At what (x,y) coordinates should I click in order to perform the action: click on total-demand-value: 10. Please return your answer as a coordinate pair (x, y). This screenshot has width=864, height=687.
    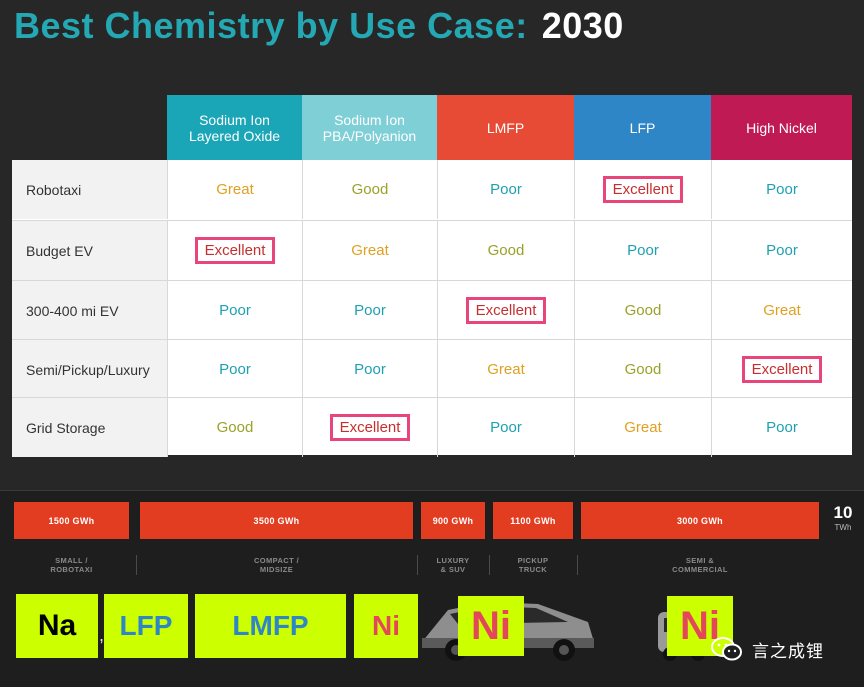
    Looking at the image, I should click on (843, 512).